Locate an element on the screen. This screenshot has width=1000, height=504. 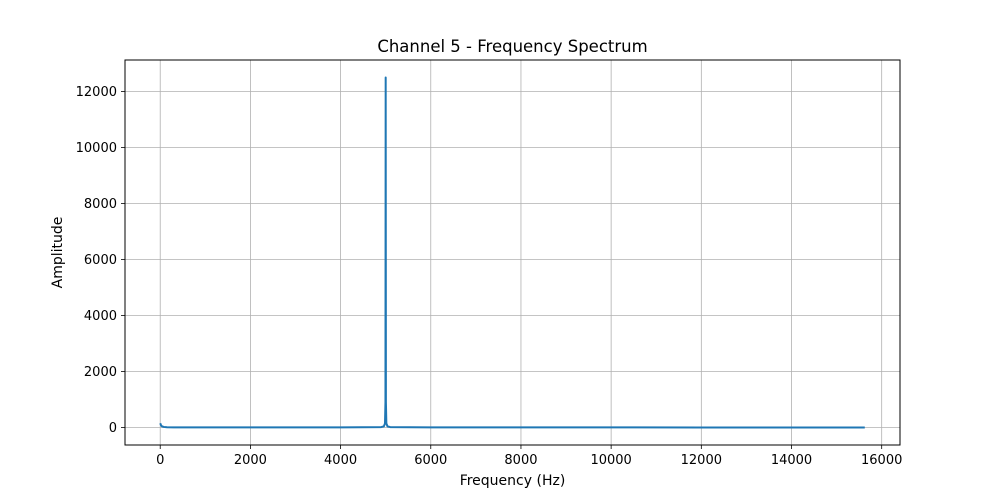
x-tick-label: 16000 is located at coordinates (881, 460).